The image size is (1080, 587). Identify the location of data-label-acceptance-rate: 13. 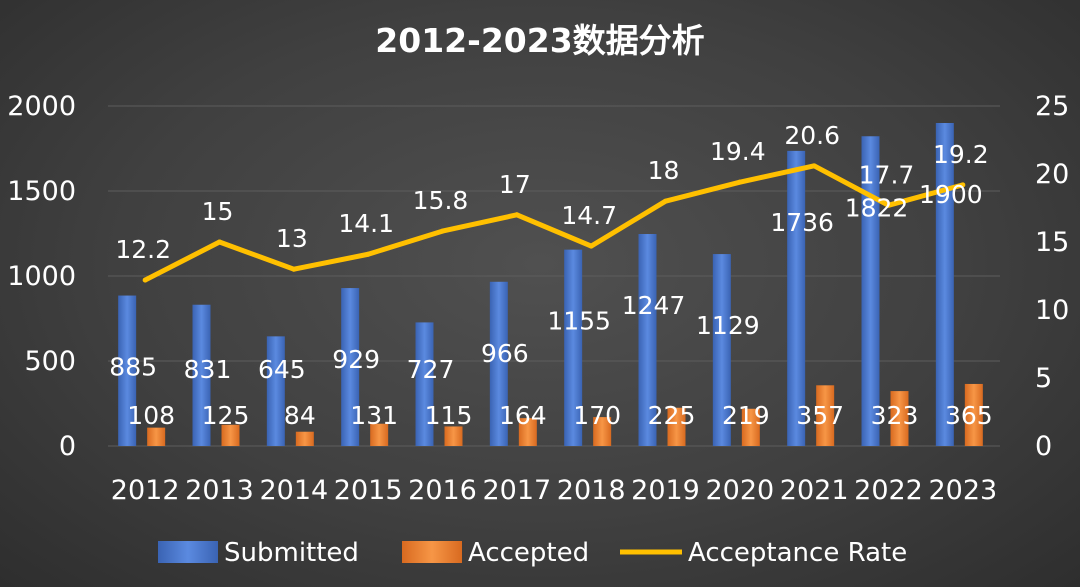
(292, 238).